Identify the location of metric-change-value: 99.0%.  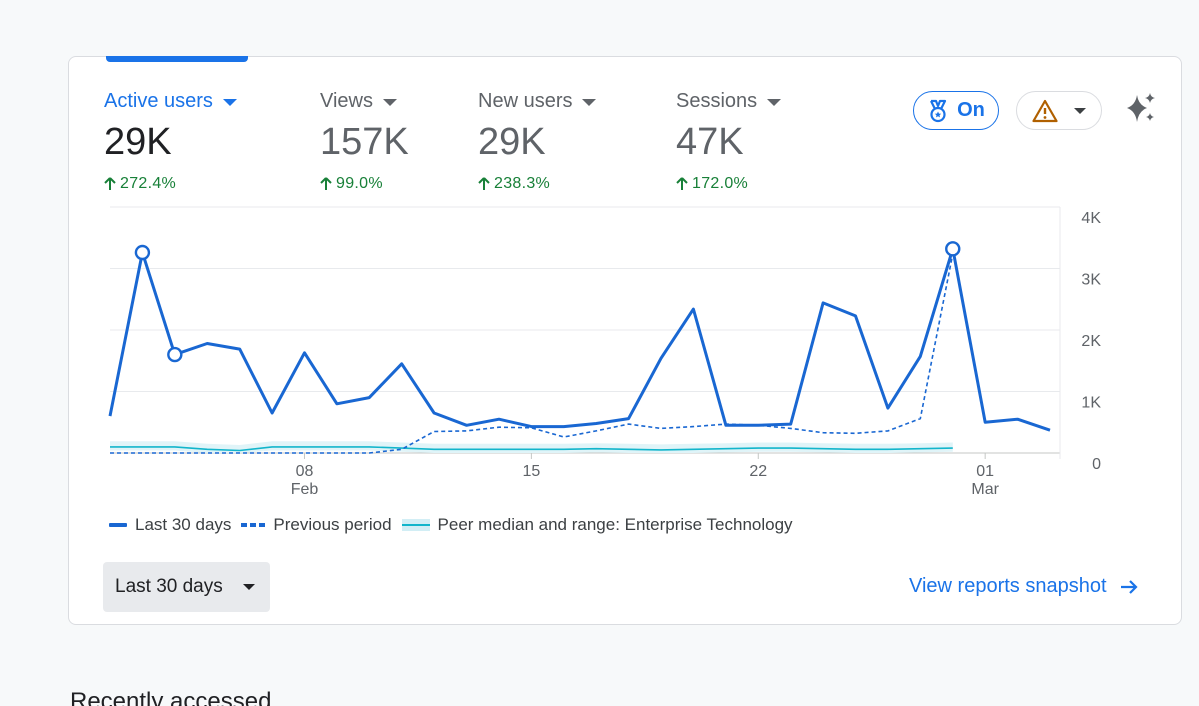
(359, 183).